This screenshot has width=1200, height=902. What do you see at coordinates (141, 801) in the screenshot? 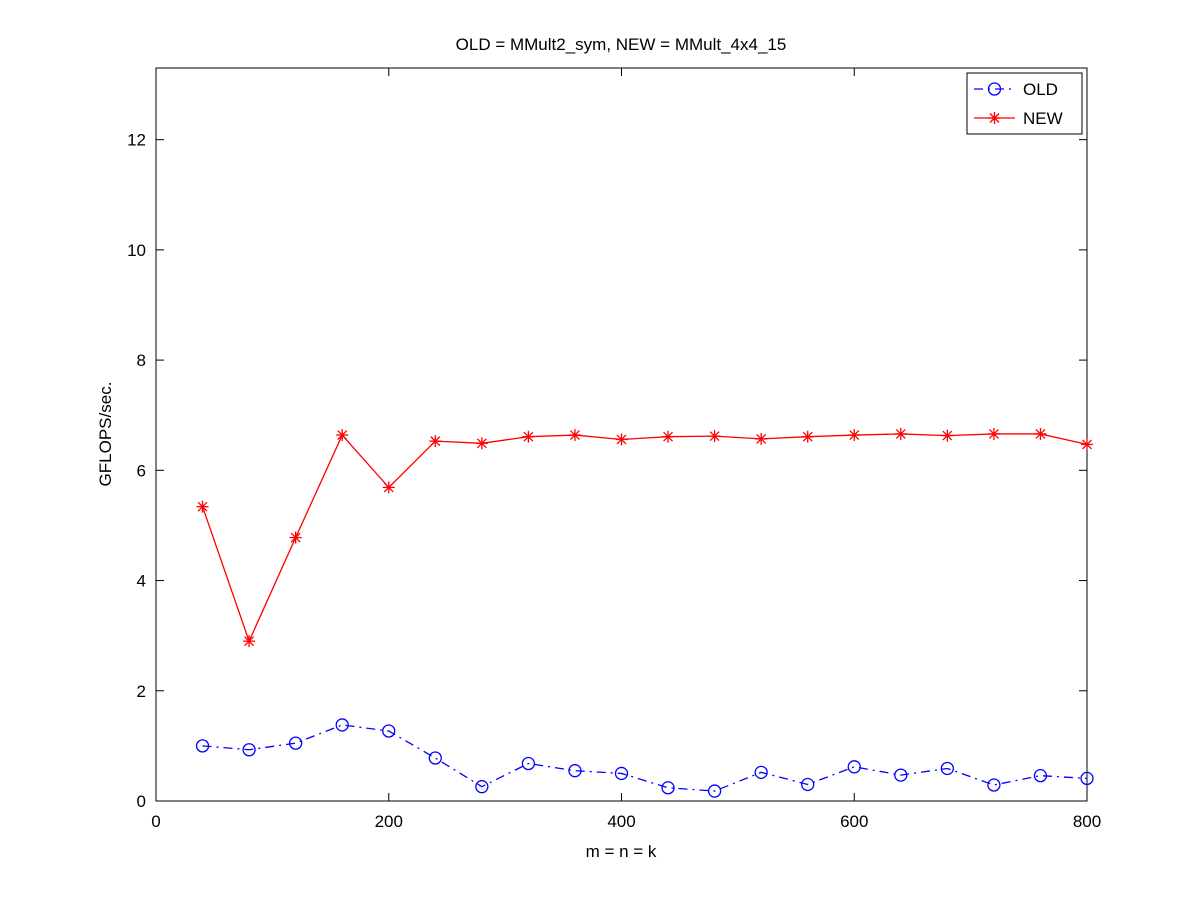
I see `y-tick-label: 0` at bounding box center [141, 801].